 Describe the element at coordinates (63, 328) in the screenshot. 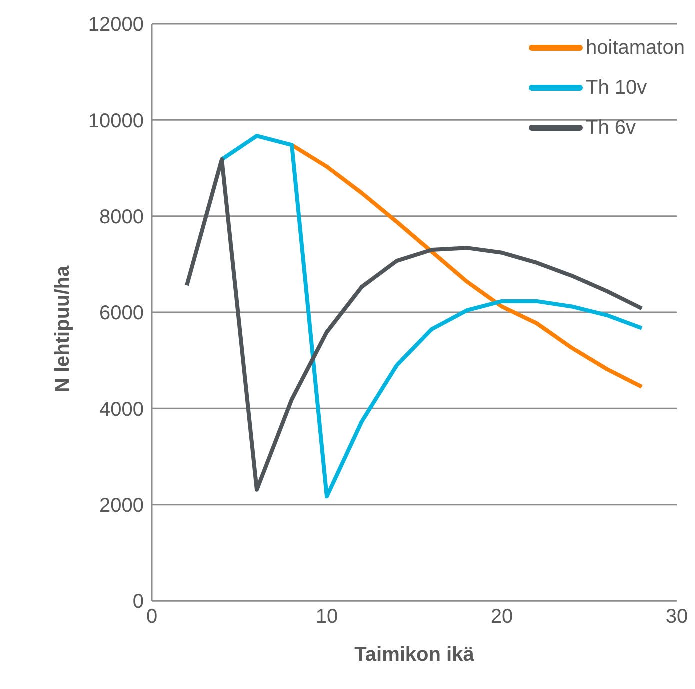

I see `y-axis-title: N lehtipuu/ha` at that location.